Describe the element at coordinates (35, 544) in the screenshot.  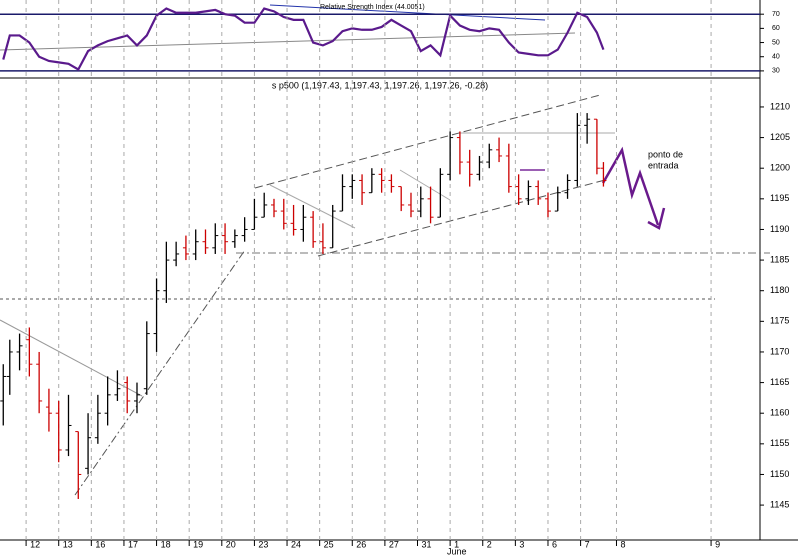
I see `x-tick-label: 12` at that location.